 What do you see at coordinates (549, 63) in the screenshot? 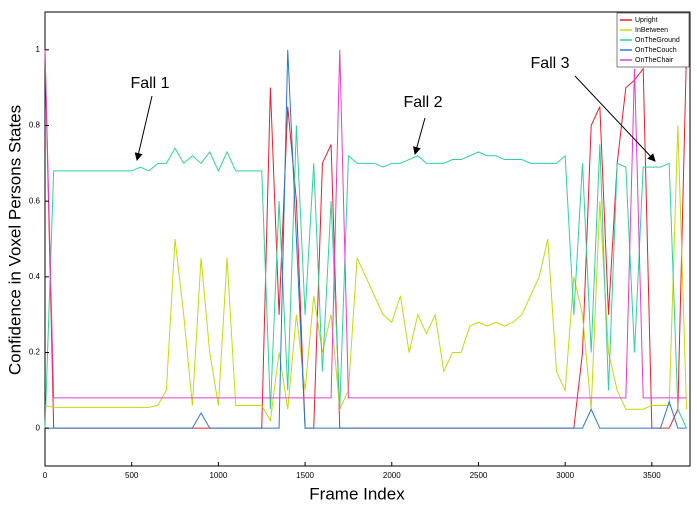
I see `annotation: Fall 3` at bounding box center [549, 63].